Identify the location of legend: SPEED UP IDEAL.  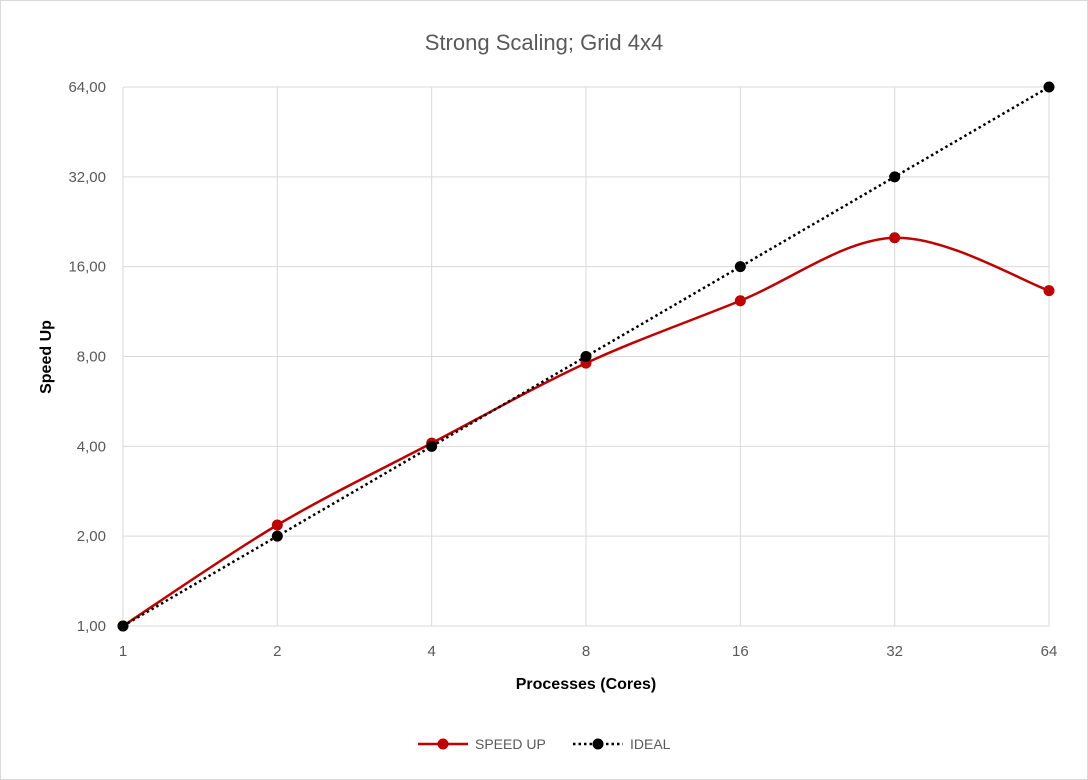
(544, 744).